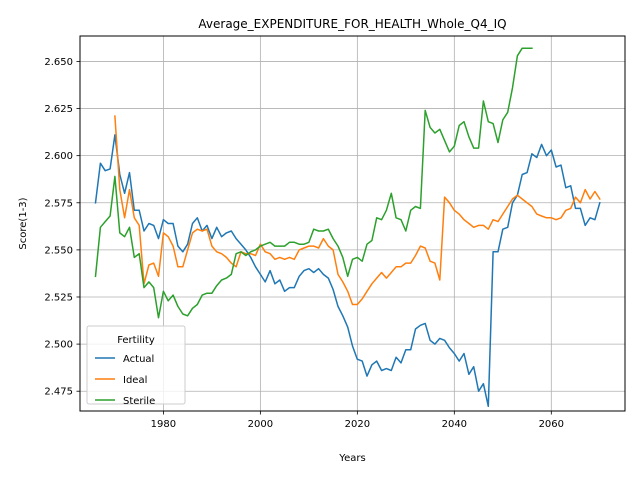 This screenshot has width=640, height=480. Describe the element at coordinates (58, 62) in the screenshot. I see `y-tick-label: 2.650` at that location.